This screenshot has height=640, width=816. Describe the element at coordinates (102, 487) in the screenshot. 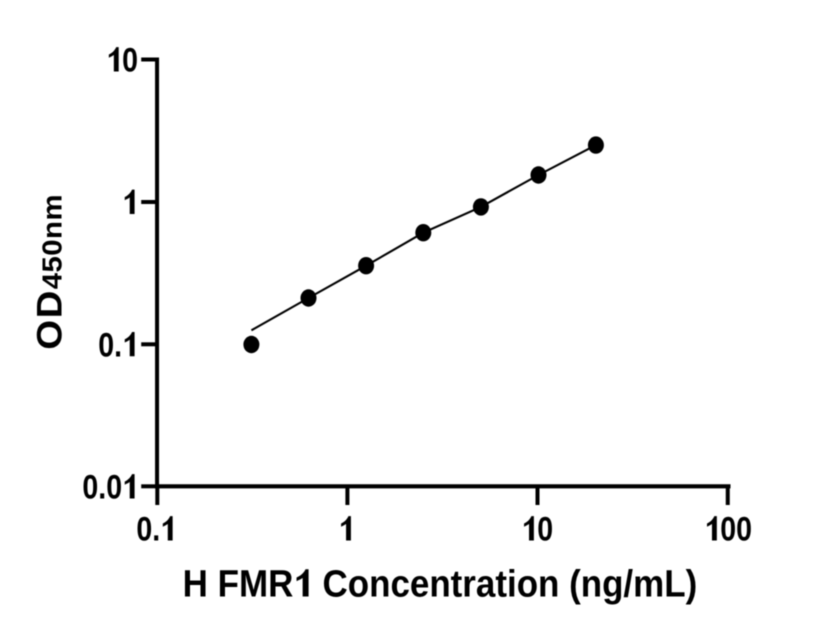

I see `svg-text: 0.0` at that location.